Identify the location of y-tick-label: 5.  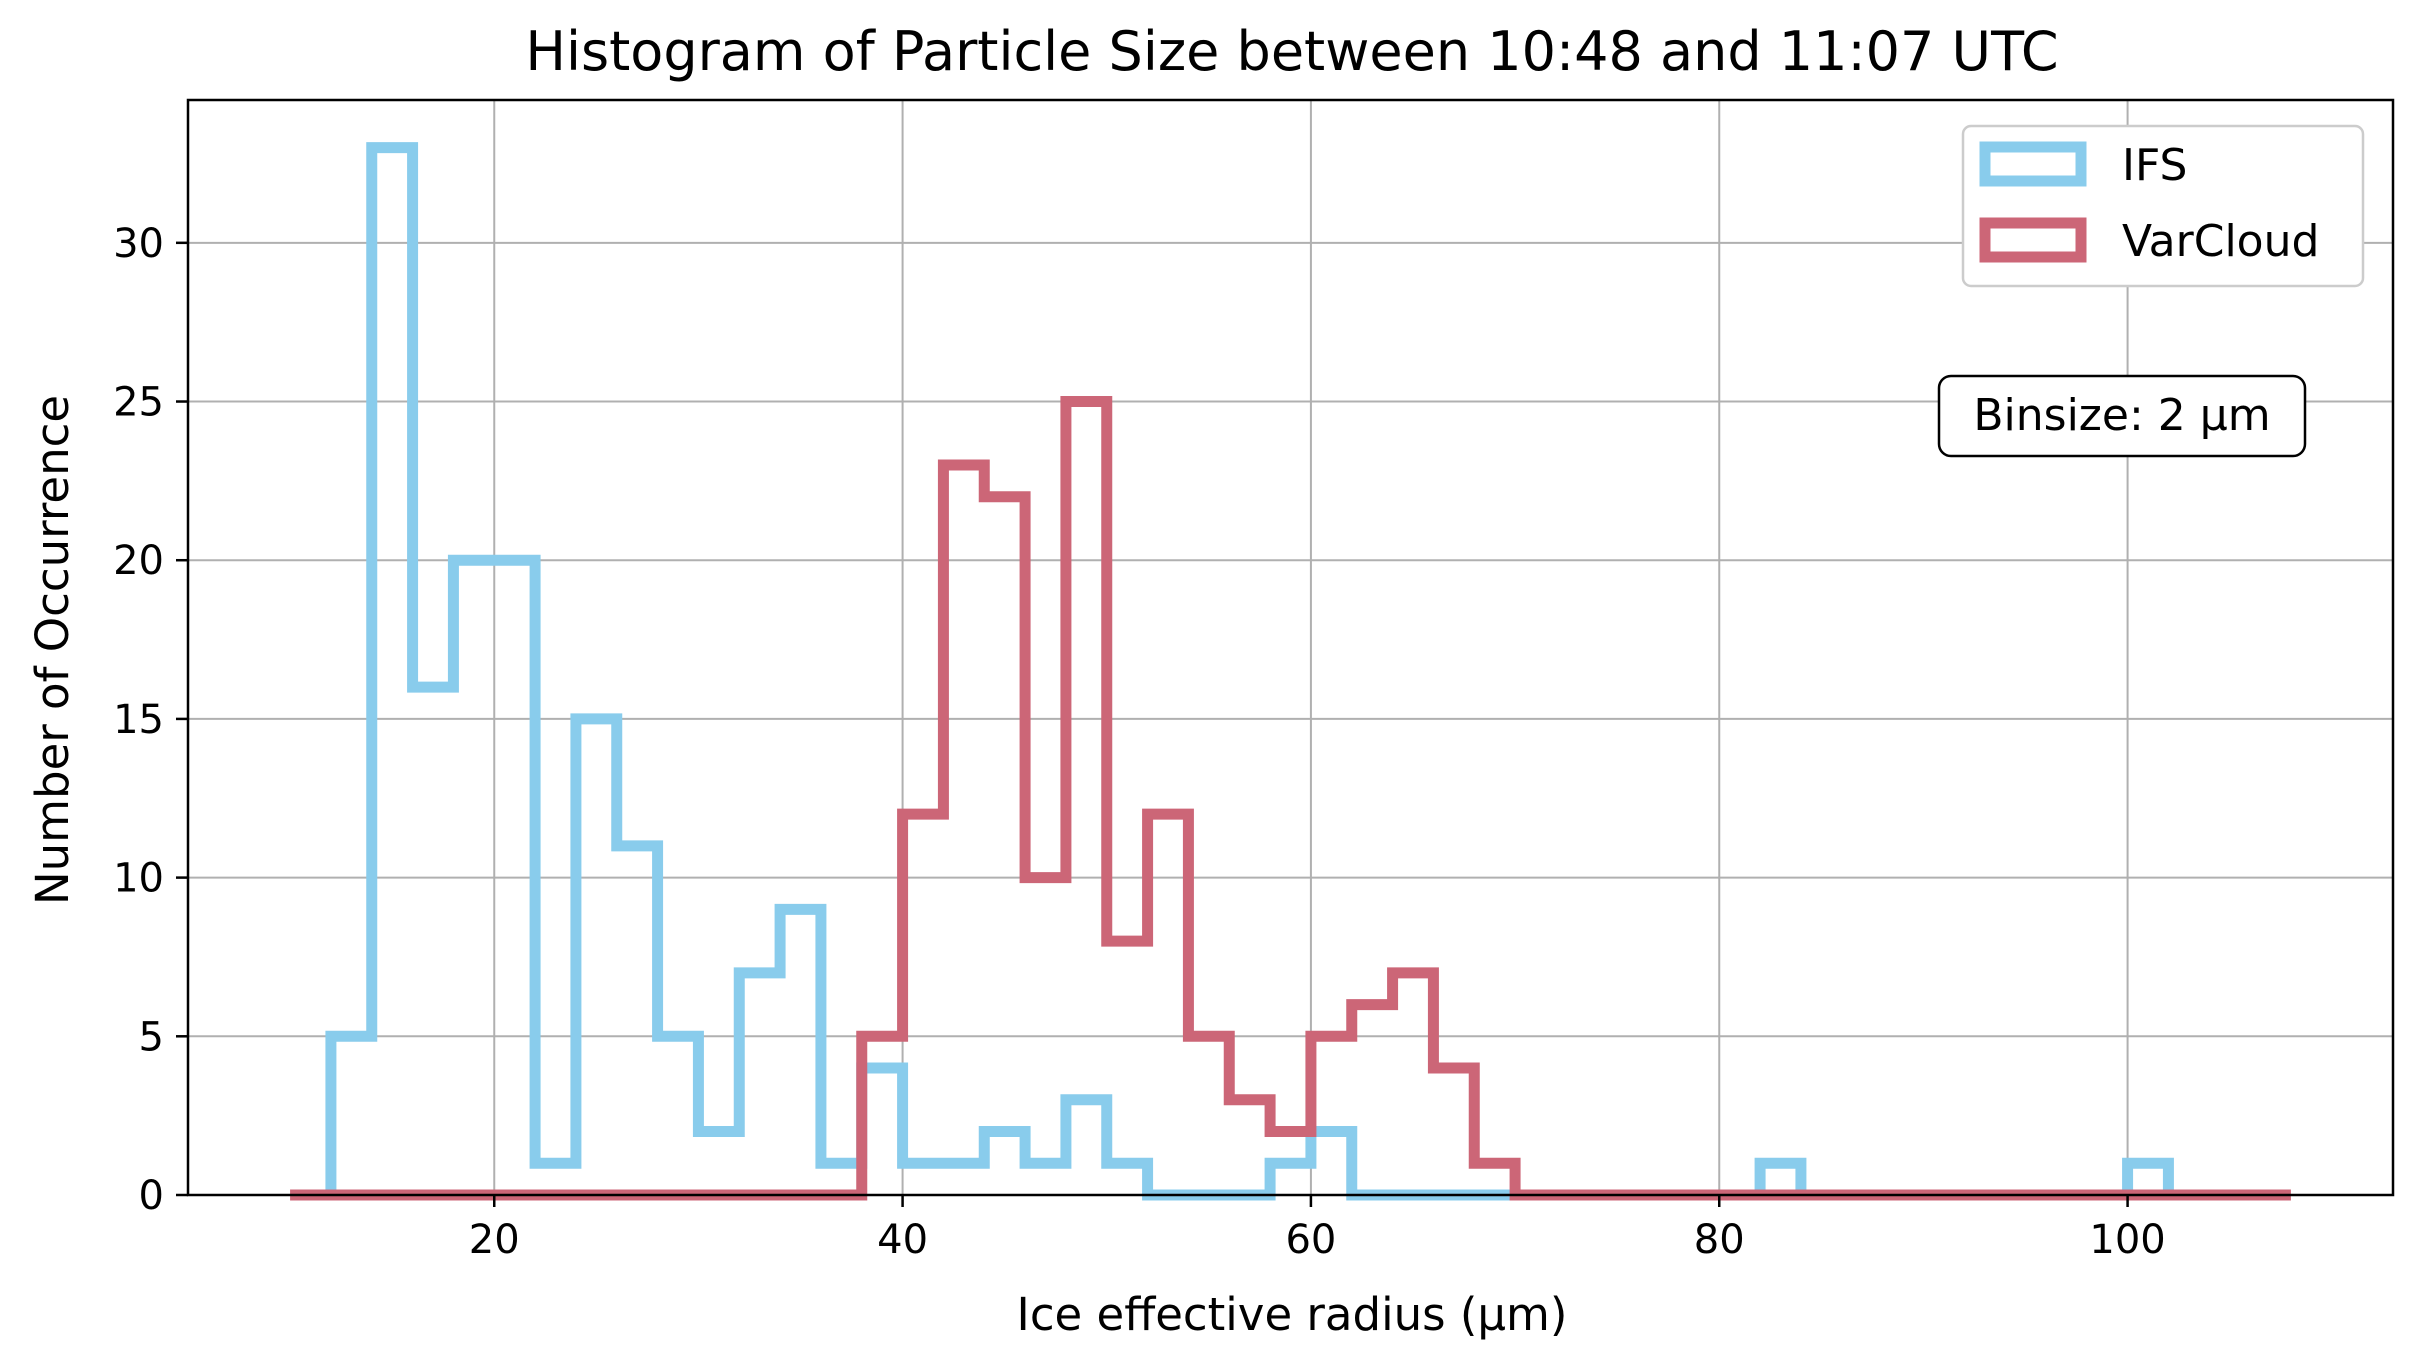
(151, 1037).